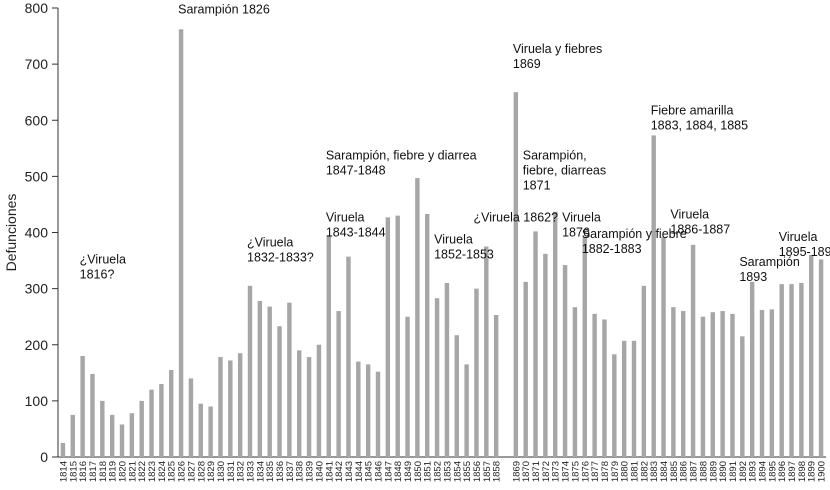  I want to click on y-tick-label: 400, so click(37, 233).